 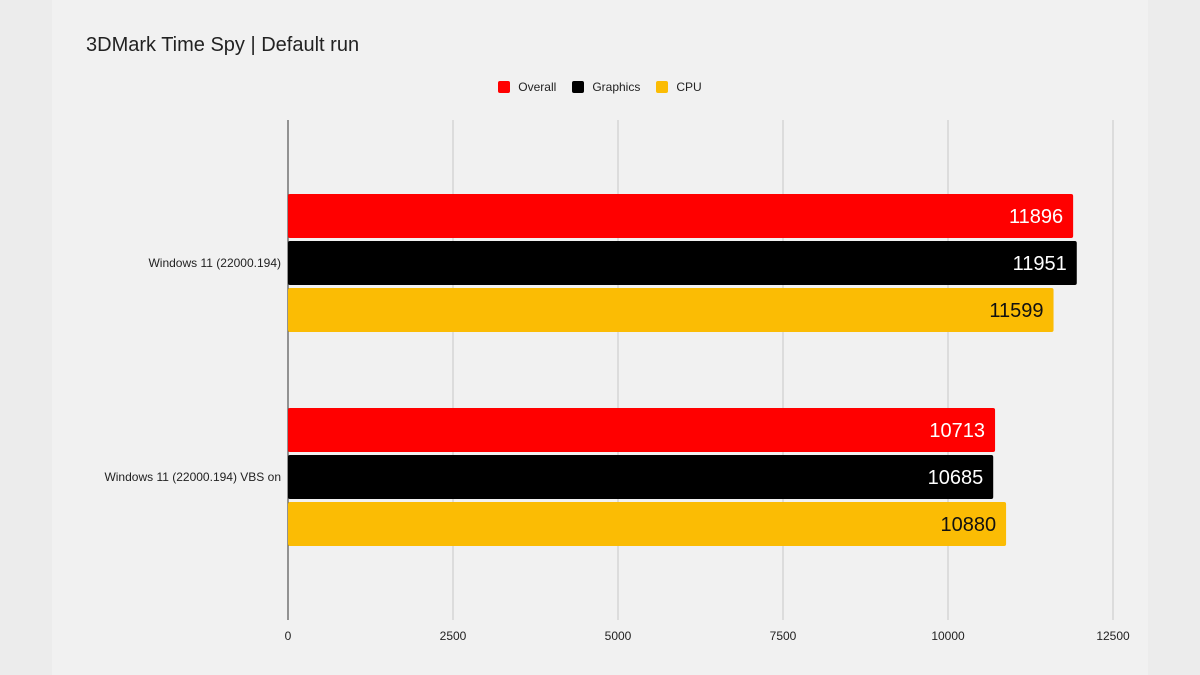 I want to click on legend-label-graphics: Graphics, so click(x=616, y=87).